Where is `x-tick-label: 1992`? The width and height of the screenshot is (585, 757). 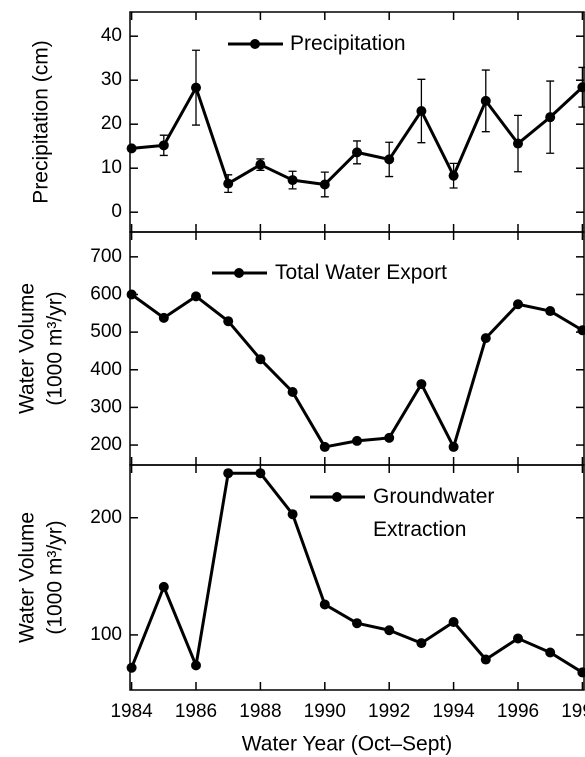
x-tick-label: 1992 is located at coordinates (389, 711).